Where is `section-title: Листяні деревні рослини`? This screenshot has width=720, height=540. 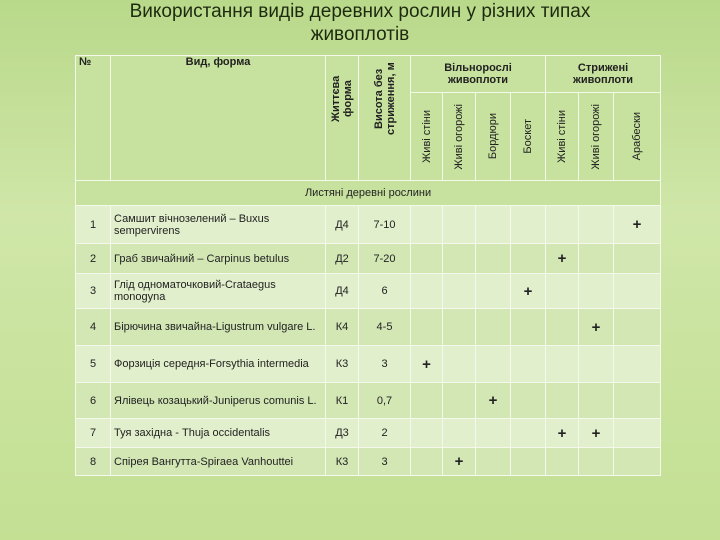
section-title: Листяні деревні рослини is located at coordinates (368, 193).